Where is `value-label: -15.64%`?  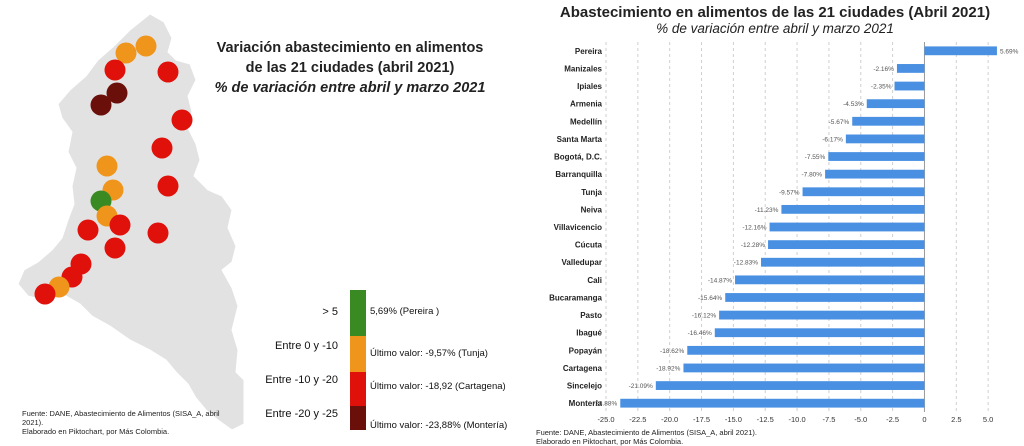
value-label: -15.64% is located at coordinates (710, 298).